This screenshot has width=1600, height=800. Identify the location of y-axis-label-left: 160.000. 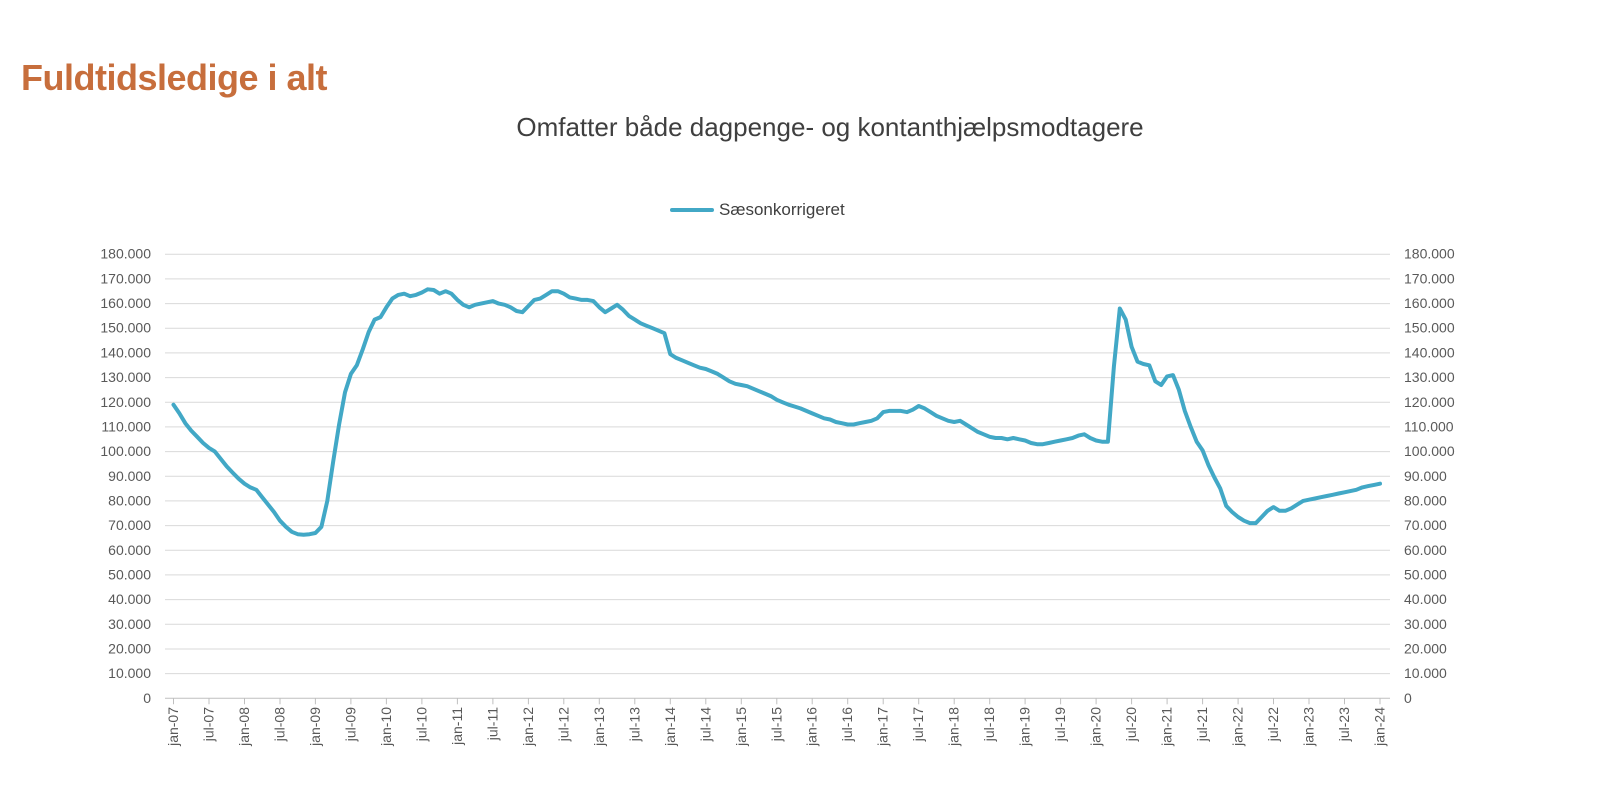
(125, 303).